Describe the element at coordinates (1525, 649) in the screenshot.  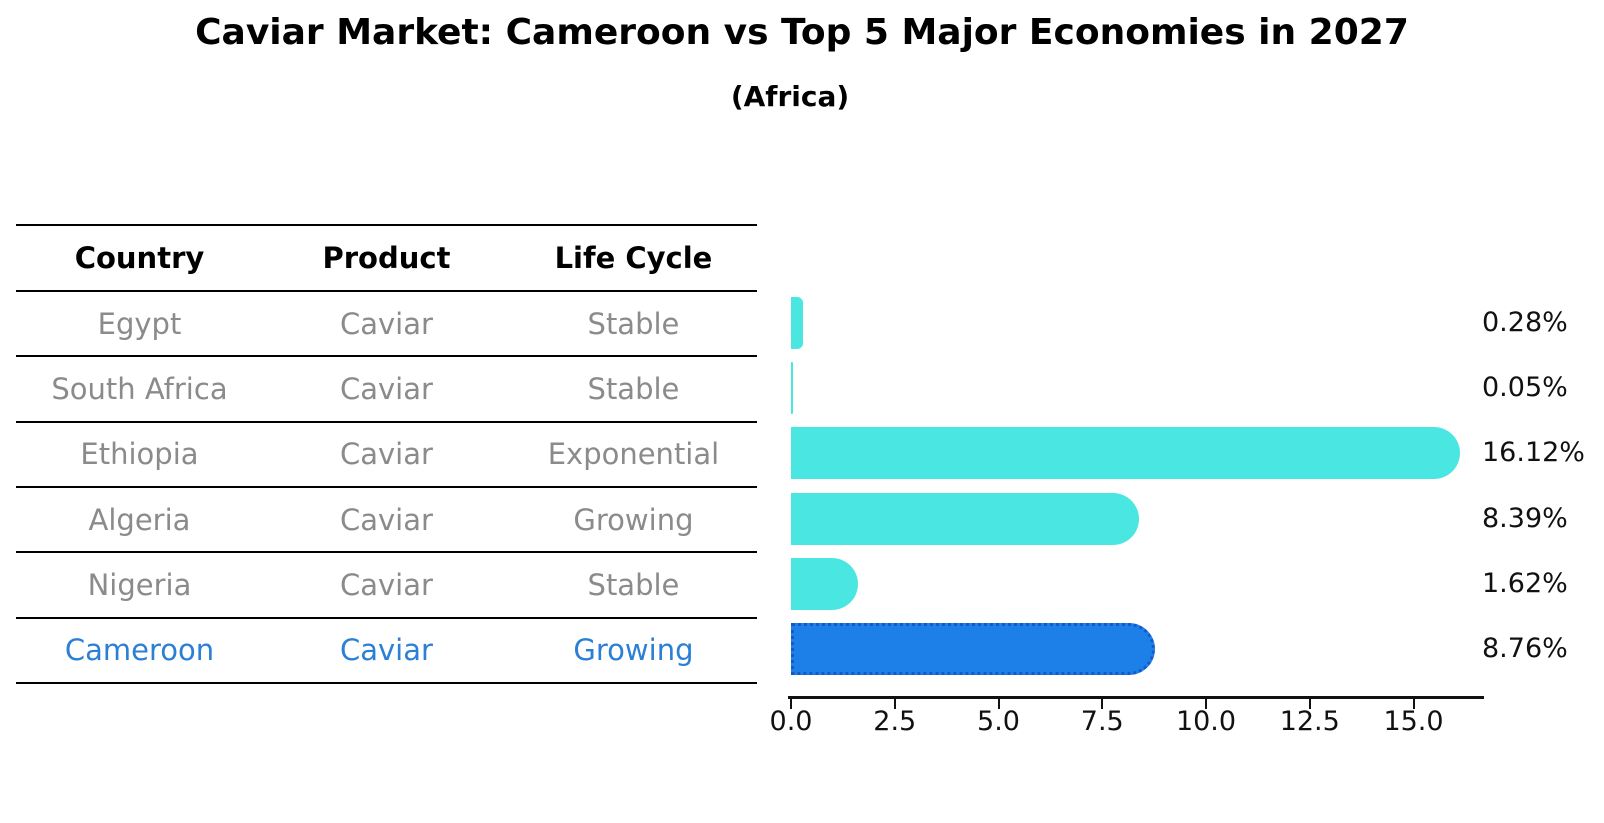
I see `bar-value-label: 8.76%` at that location.